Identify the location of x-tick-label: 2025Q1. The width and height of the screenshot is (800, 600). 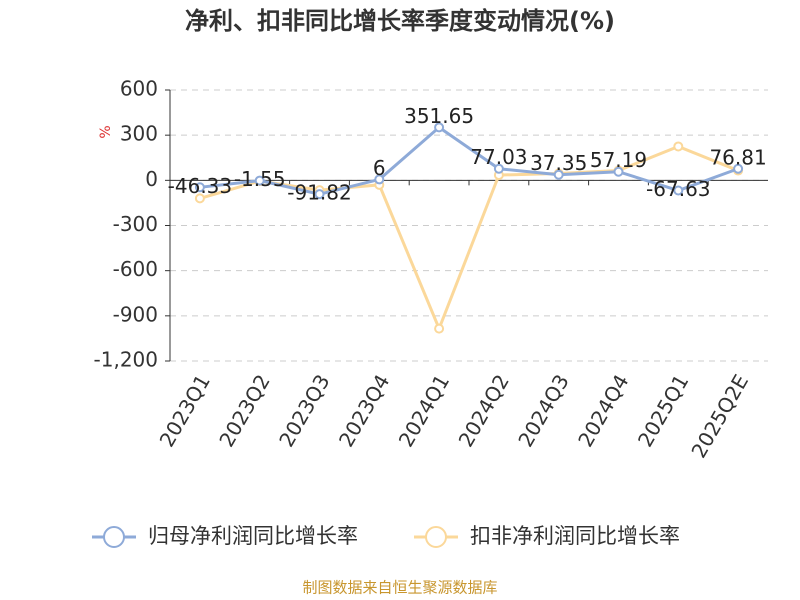
(663, 410).